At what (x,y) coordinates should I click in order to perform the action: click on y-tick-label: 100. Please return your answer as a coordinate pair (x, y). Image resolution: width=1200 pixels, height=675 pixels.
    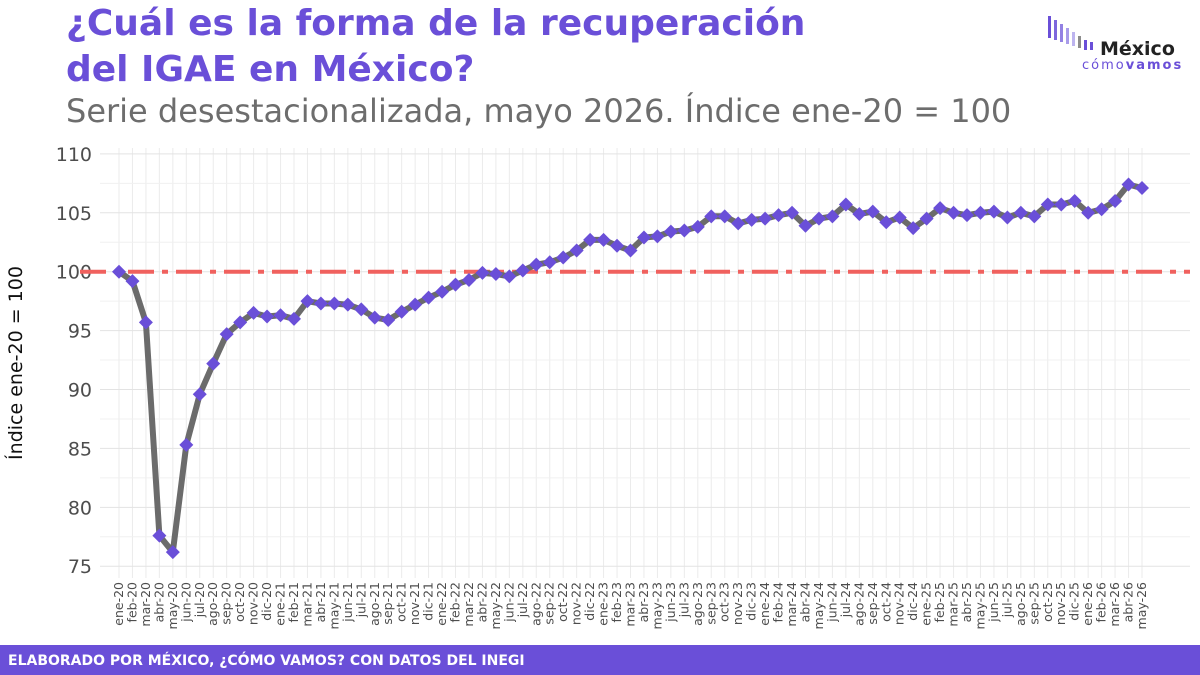
    Looking at the image, I should click on (74, 273).